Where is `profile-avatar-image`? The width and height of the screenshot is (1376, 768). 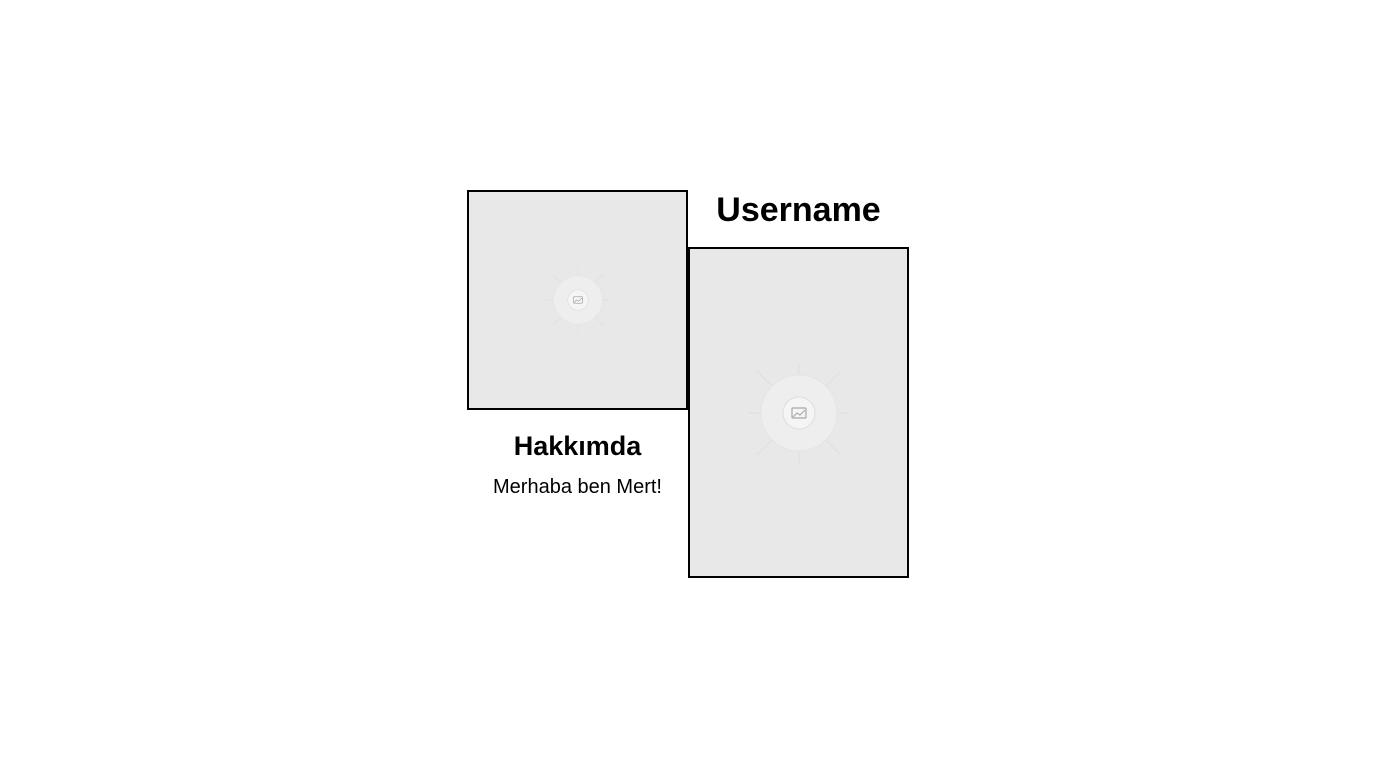 profile-avatar-image is located at coordinates (577, 300).